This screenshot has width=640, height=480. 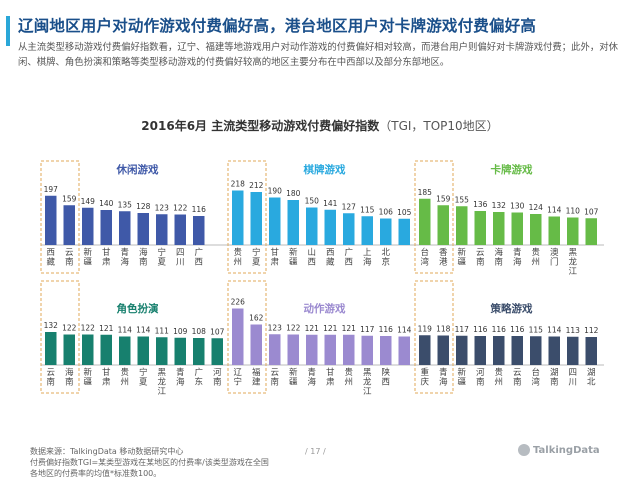 What do you see at coordinates (480, 372) in the screenshot?
I see `category-char: 河` at bounding box center [480, 372].